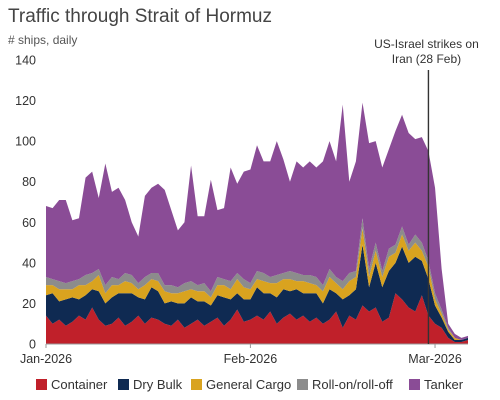 This screenshot has width=500, height=400. I want to click on legend-label: Roll-on/roll-off, so click(352, 384).